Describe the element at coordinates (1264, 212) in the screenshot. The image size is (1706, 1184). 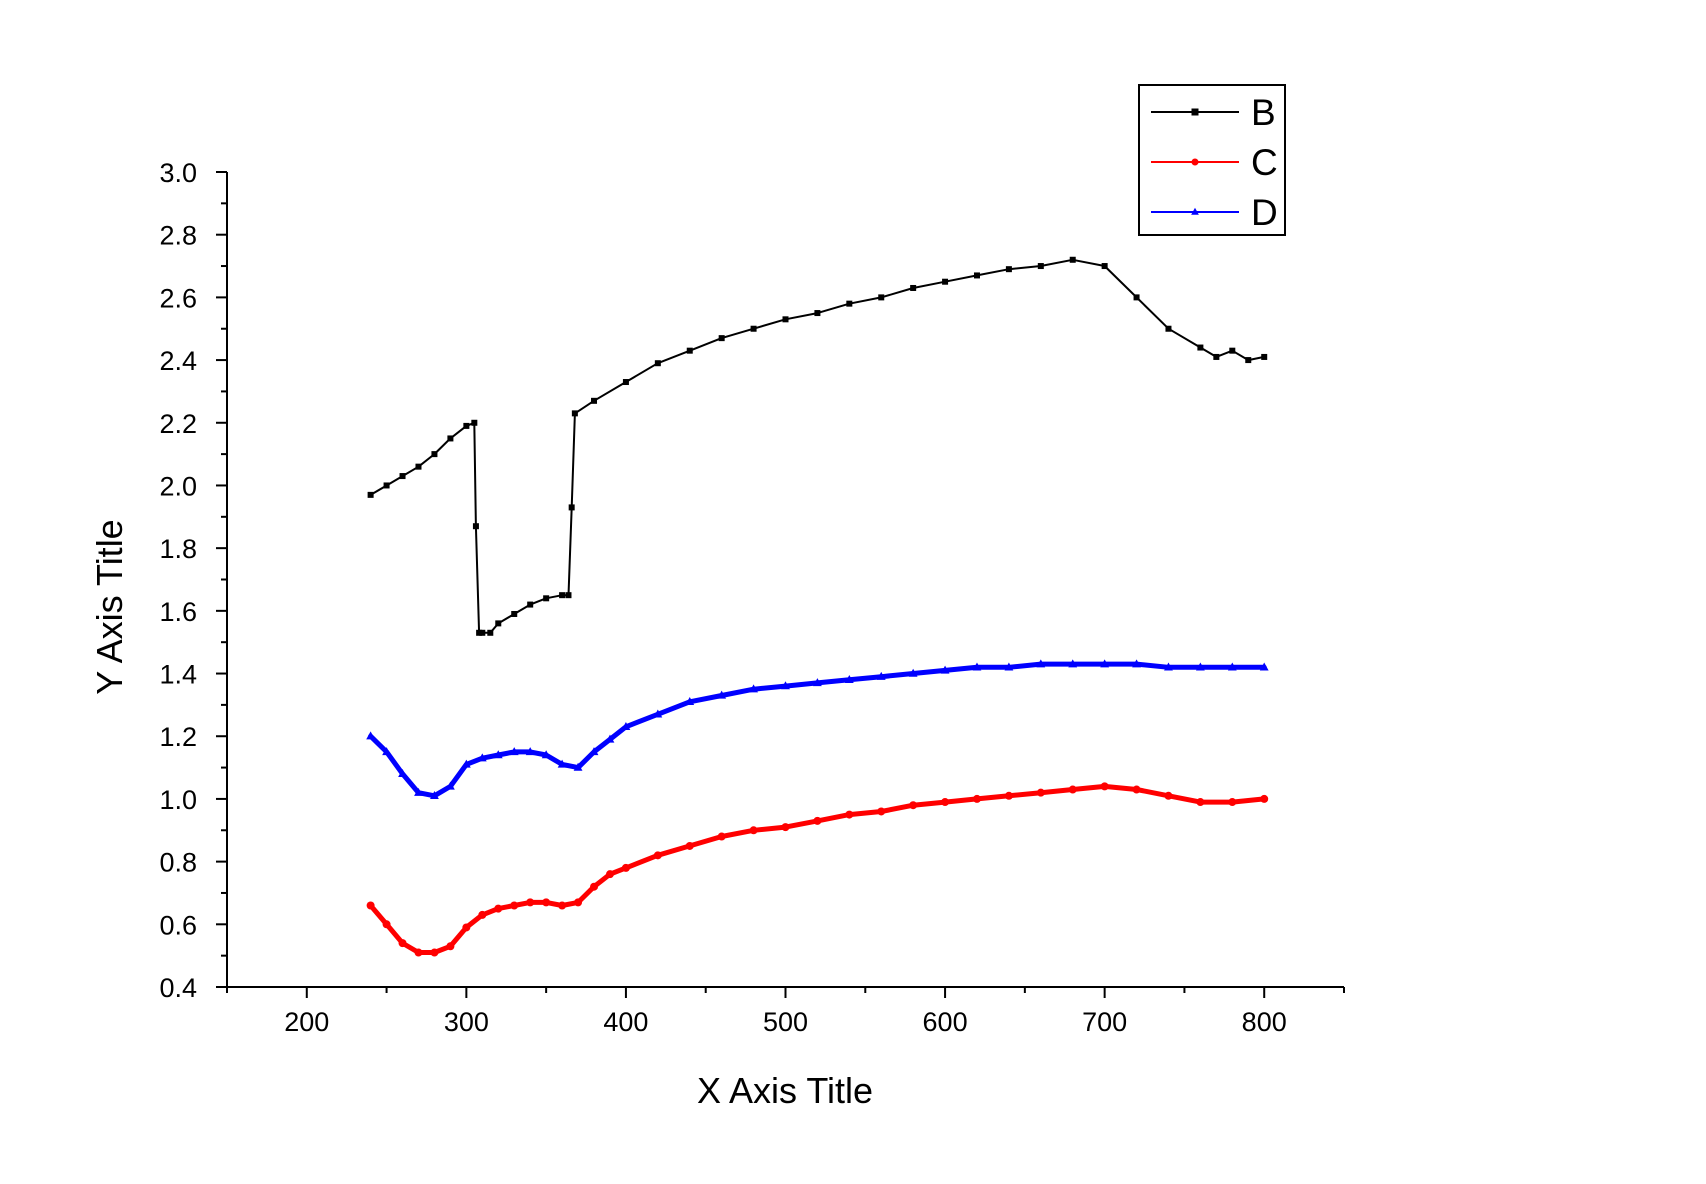
I see `legend-label: D` at that location.